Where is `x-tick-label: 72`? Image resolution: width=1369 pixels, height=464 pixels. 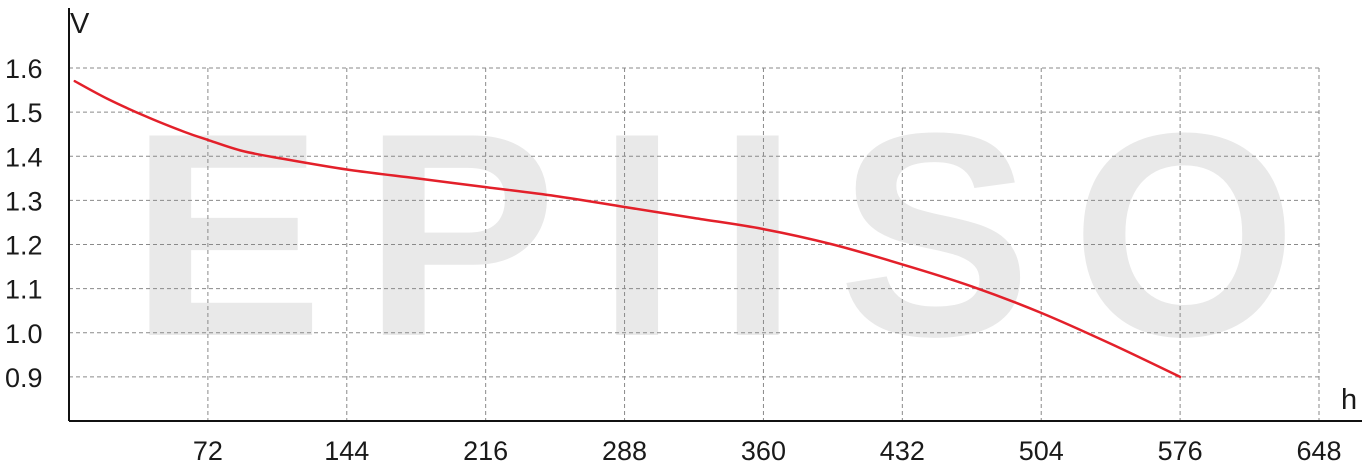
x-tick-label: 72 is located at coordinates (208, 450).